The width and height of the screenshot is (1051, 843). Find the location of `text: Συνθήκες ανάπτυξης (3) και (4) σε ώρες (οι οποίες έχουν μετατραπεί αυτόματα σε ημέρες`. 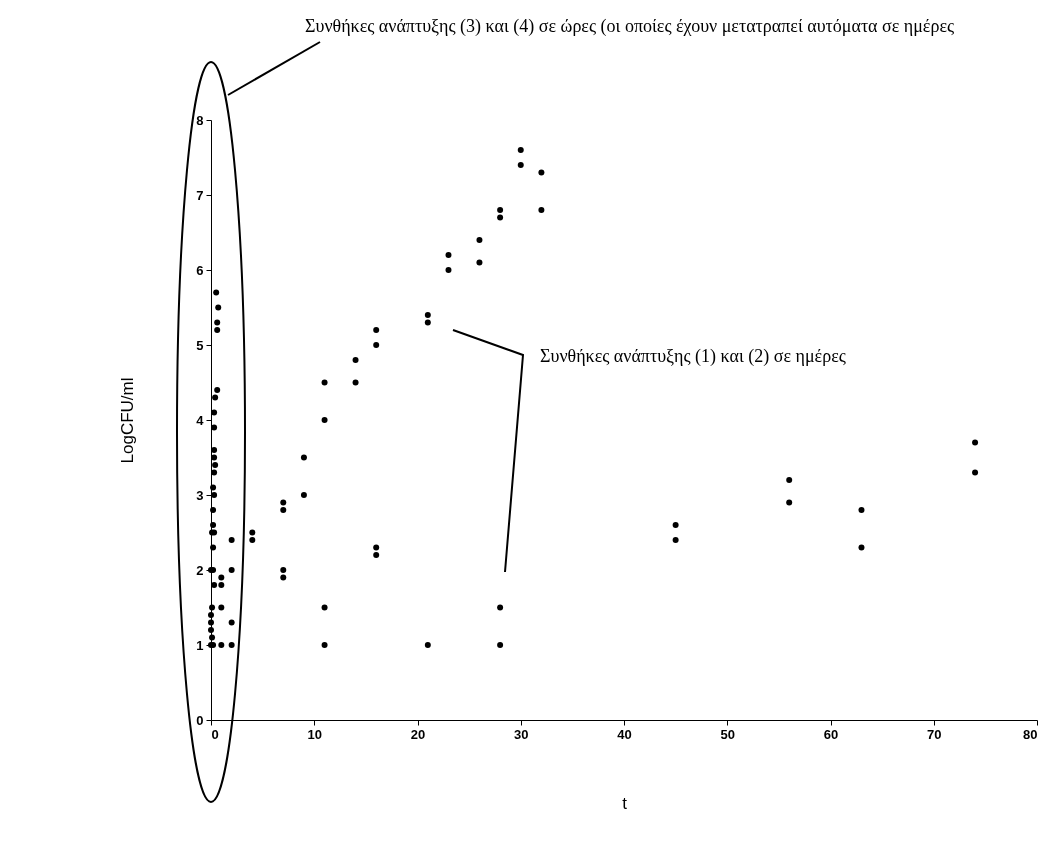

text: Συνθήκες ανάπτυξης (3) και (4) σε ώρες (οι οποίες έχουν μετατραπεί αυτόματα σε ημέρες is located at coordinates (630, 26).